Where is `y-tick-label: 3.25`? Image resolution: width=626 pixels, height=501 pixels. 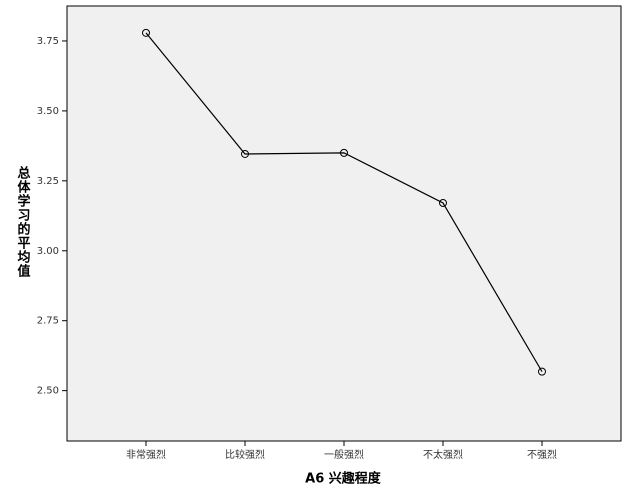
y-tick-label: 3.25 is located at coordinates (48, 181).